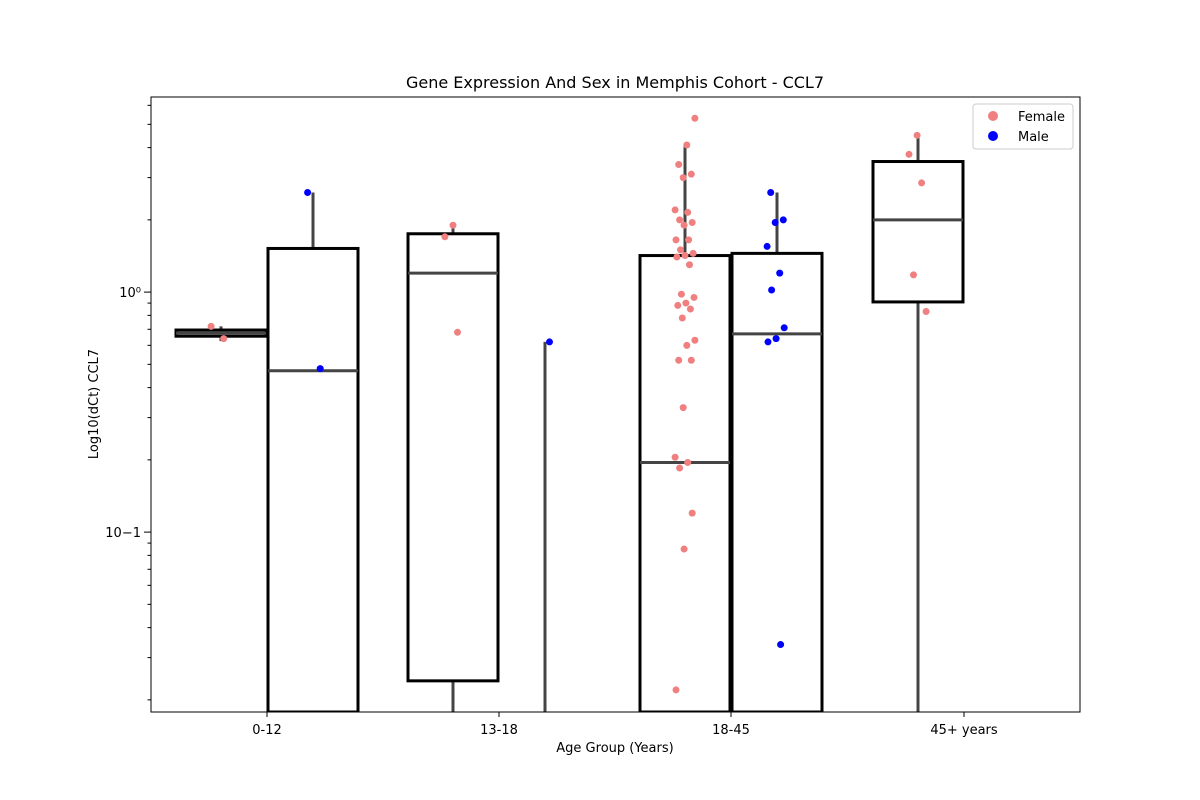  What do you see at coordinates (499, 730) in the screenshot?
I see `x-tick-label: 13-18` at bounding box center [499, 730].